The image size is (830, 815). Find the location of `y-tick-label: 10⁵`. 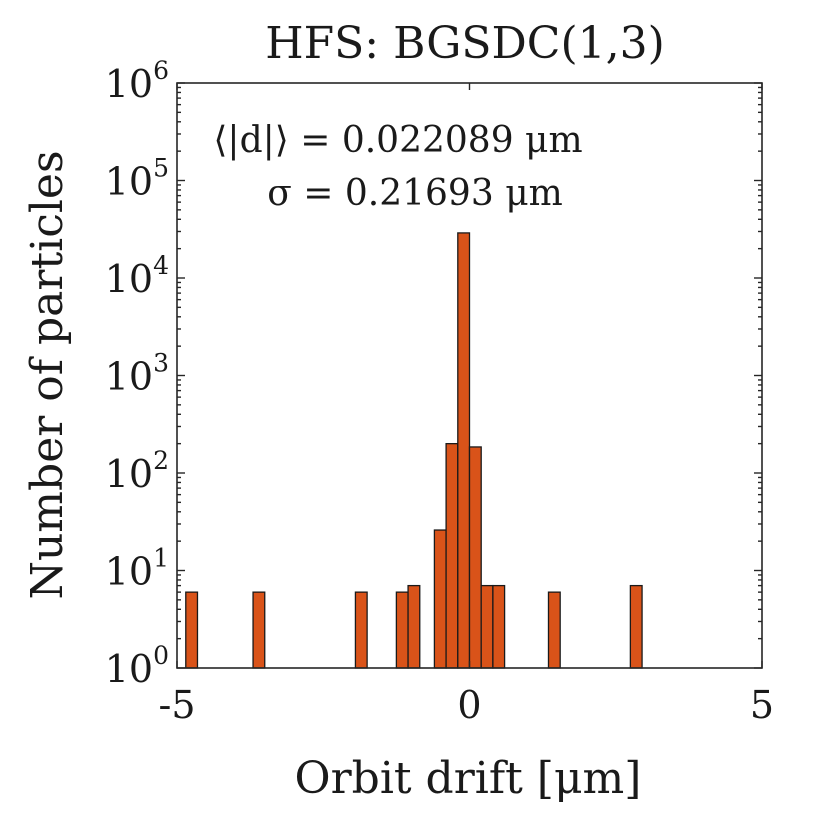

y-tick-label: 10⁵ is located at coordinates (137, 179).